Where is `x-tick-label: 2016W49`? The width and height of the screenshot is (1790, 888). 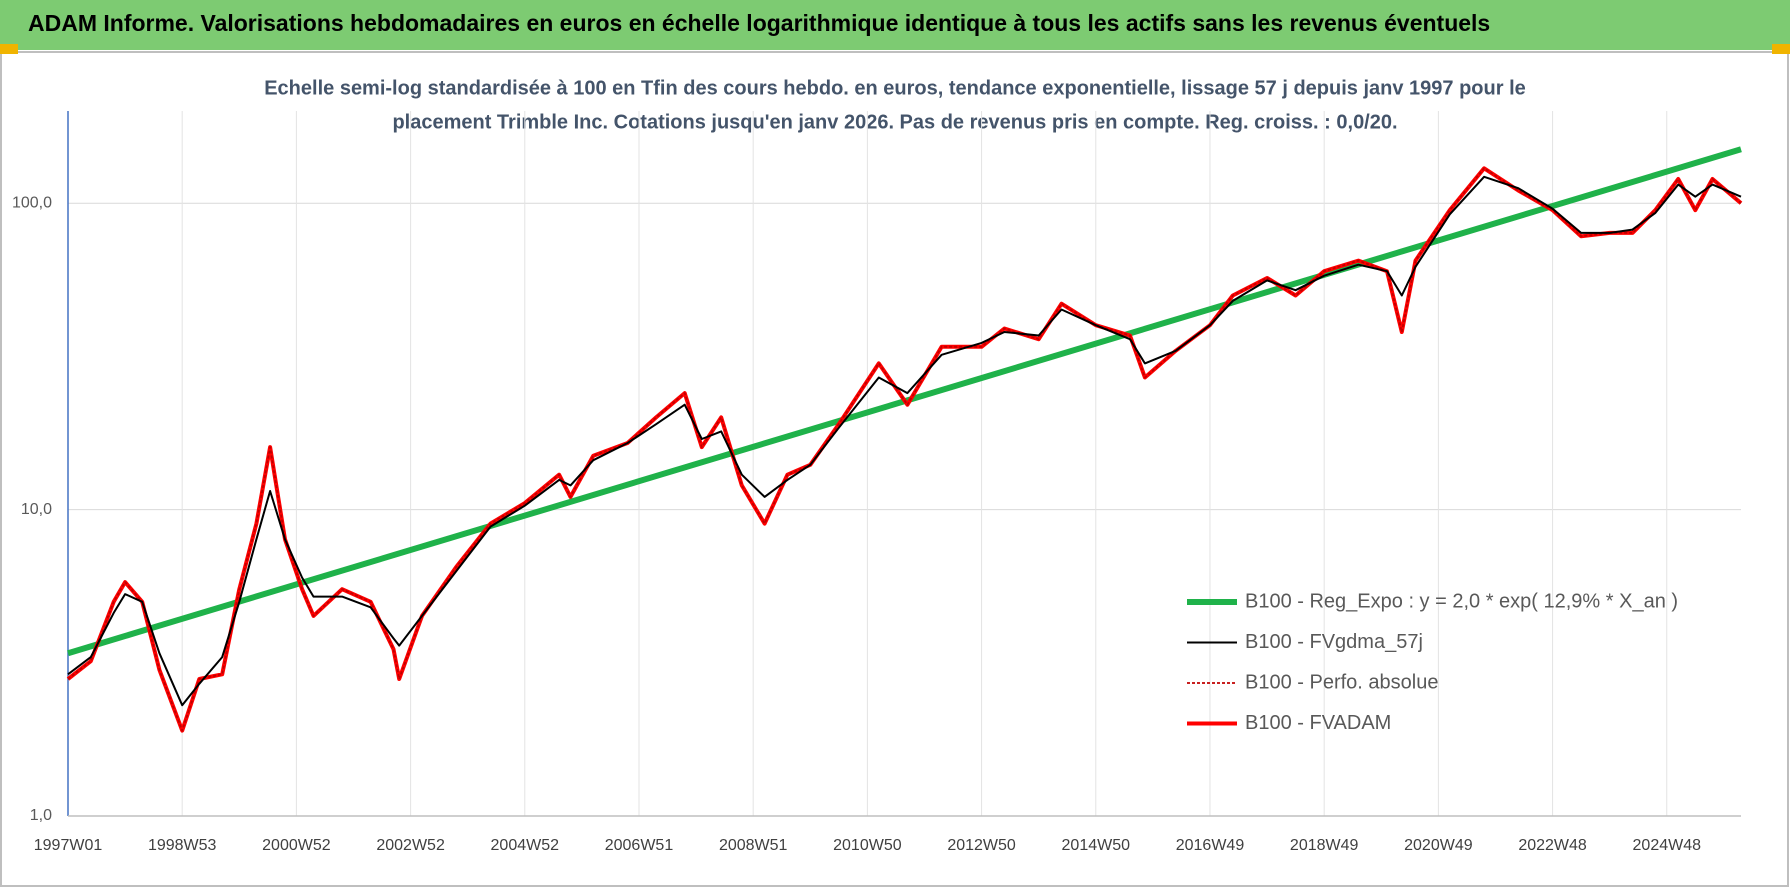 x-tick-label: 2016W49 is located at coordinates (1210, 845).